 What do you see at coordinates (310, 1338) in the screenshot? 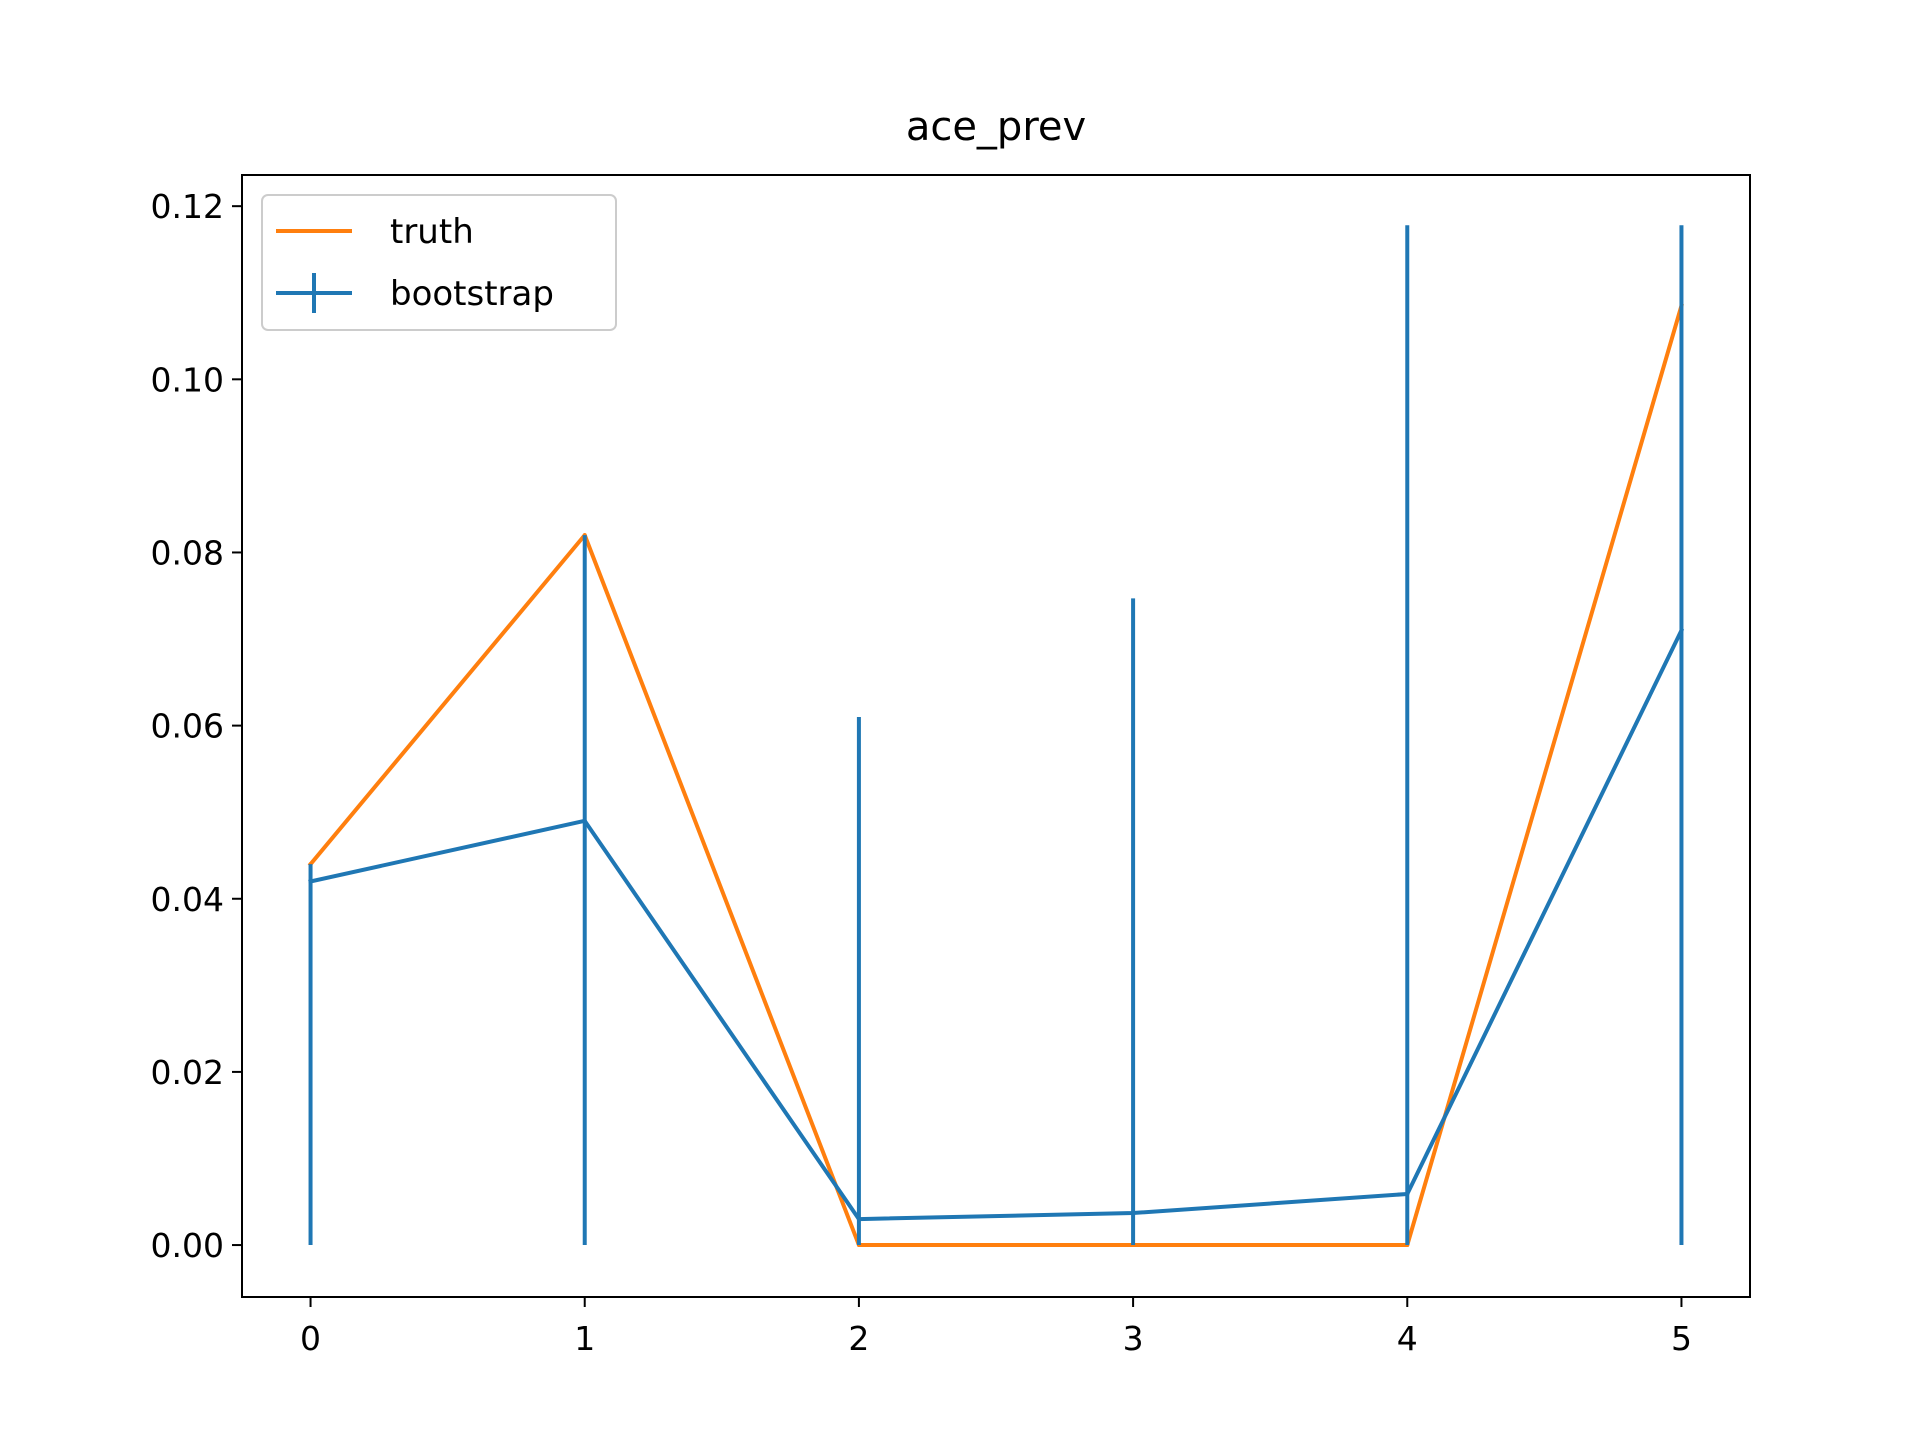
I see `x-tick-label: 0` at bounding box center [310, 1338].